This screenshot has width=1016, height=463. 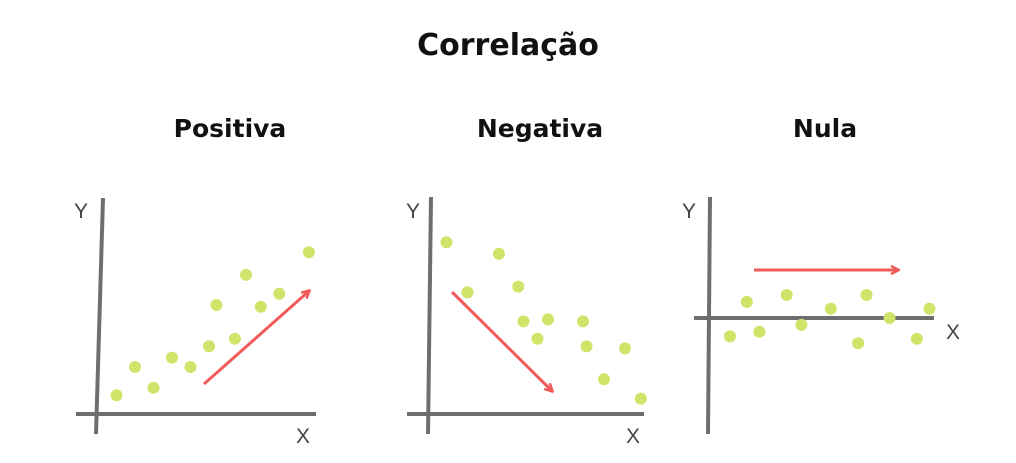 I want to click on chart-panel-negativa: Y X, so click(x=526, y=322).